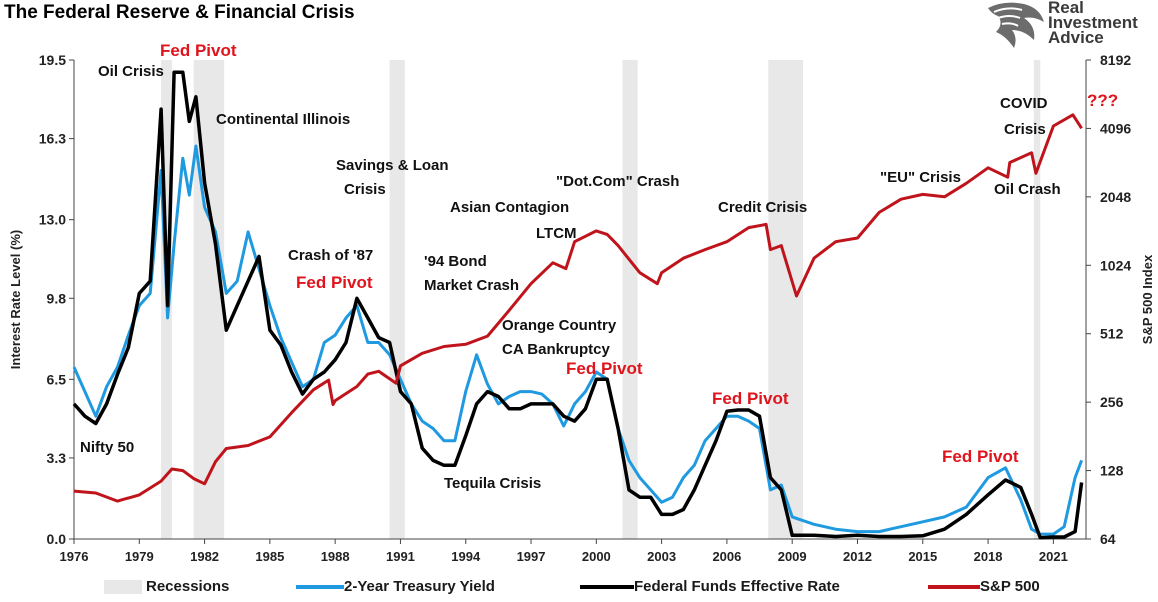  What do you see at coordinates (726, 556) in the screenshot?
I see `x-tick-label: 2006` at bounding box center [726, 556].